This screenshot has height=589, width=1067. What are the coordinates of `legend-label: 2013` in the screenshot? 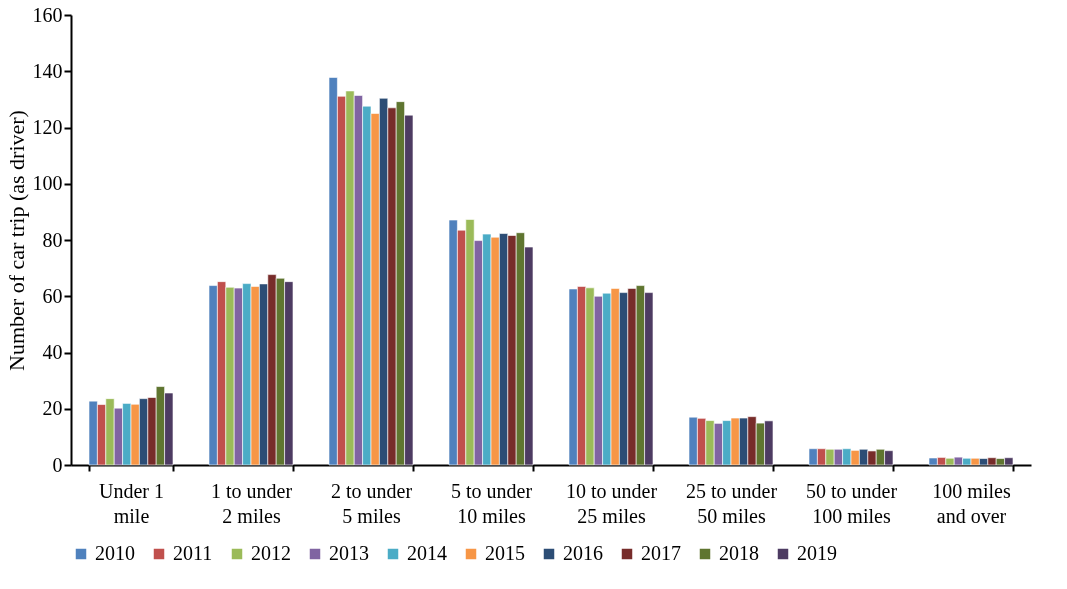 It's located at (349, 553).